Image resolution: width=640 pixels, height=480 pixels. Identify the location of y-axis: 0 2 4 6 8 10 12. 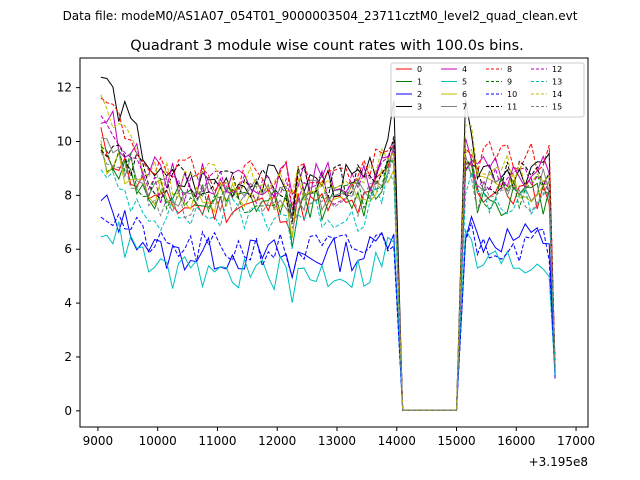
(68, 249).